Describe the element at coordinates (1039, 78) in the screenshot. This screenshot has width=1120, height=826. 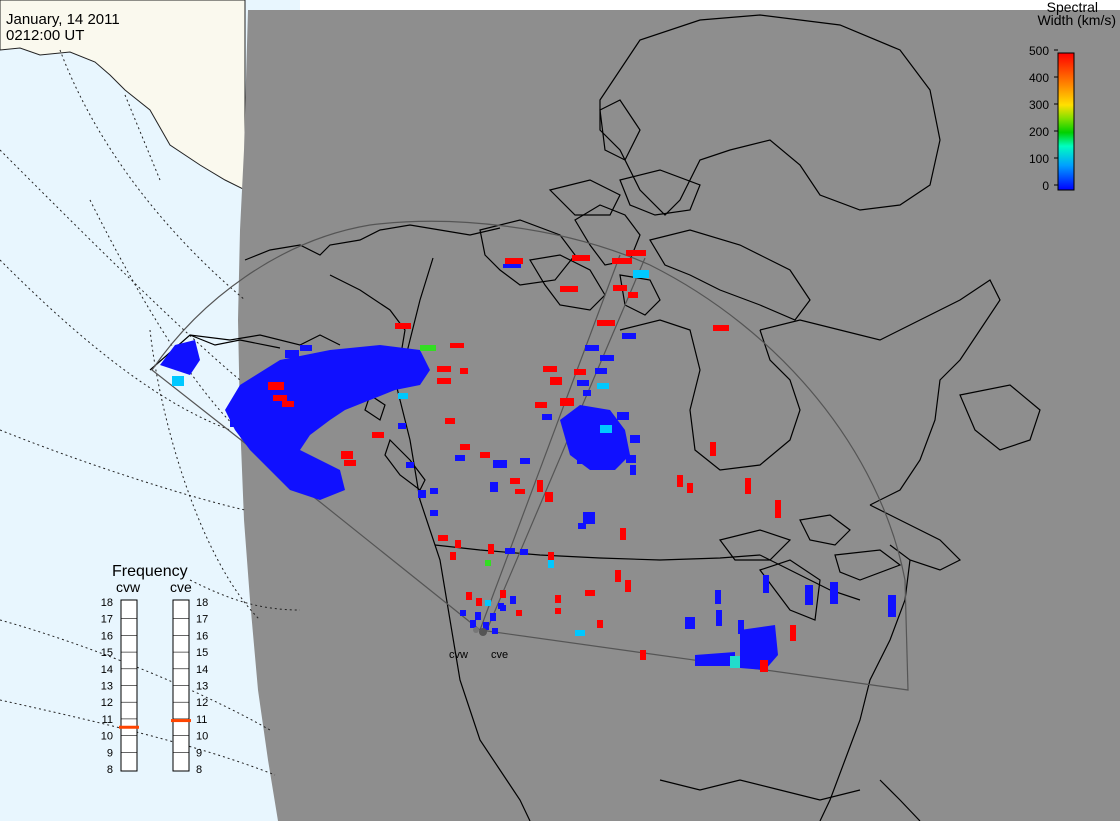
I see `colorbar-tick-label: 400` at that location.